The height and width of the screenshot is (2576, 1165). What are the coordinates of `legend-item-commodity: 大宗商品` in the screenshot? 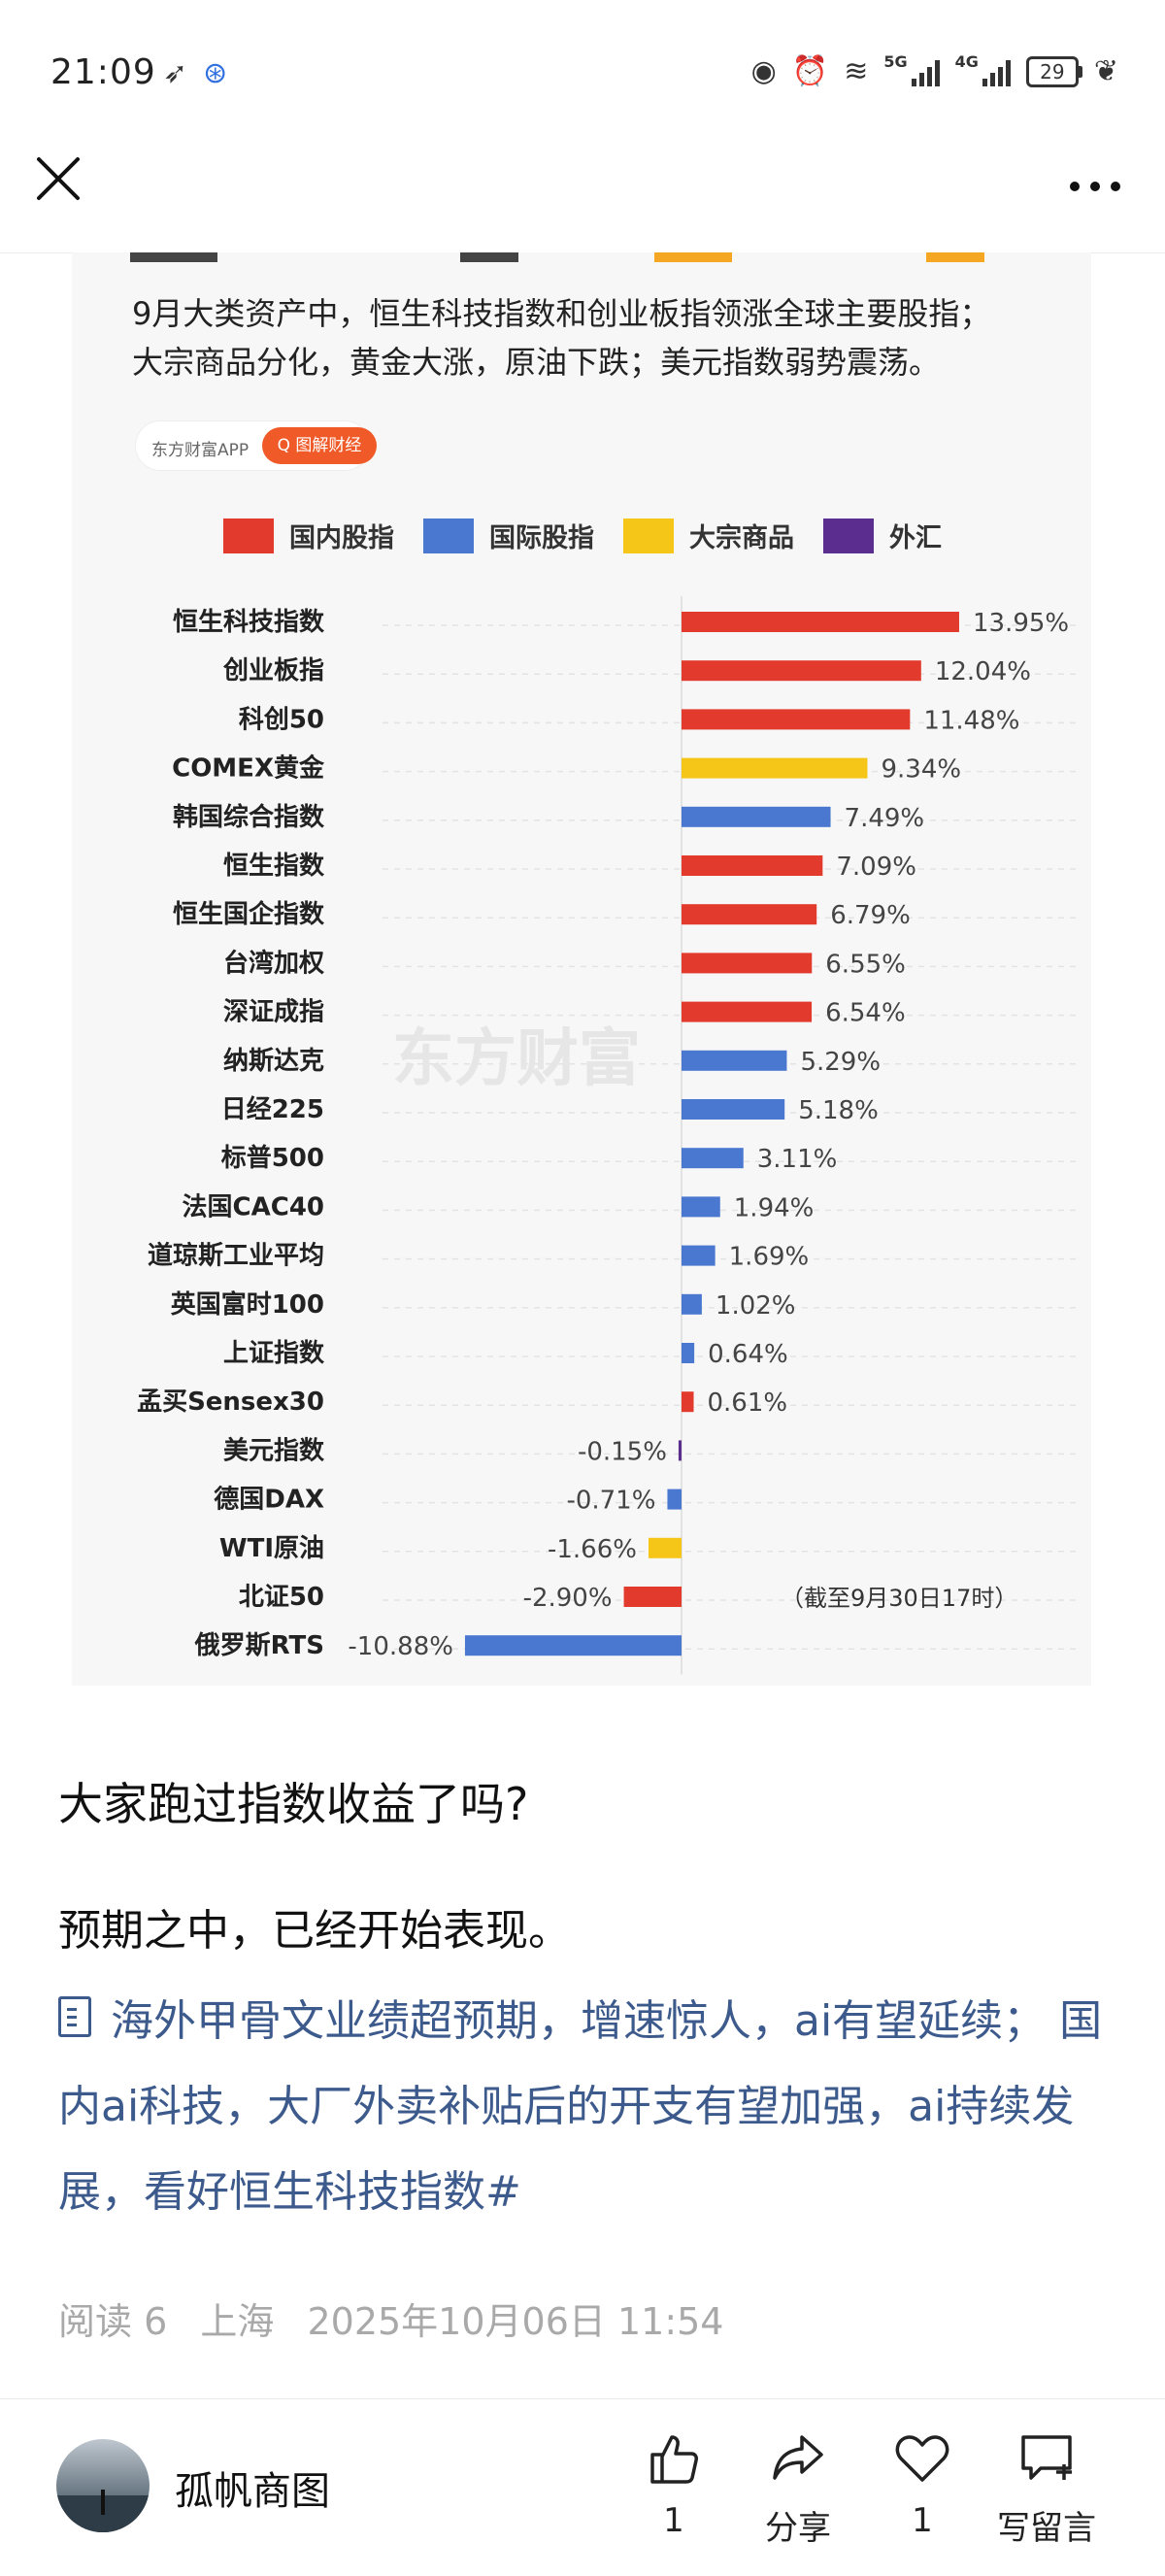 It's located at (708, 535).